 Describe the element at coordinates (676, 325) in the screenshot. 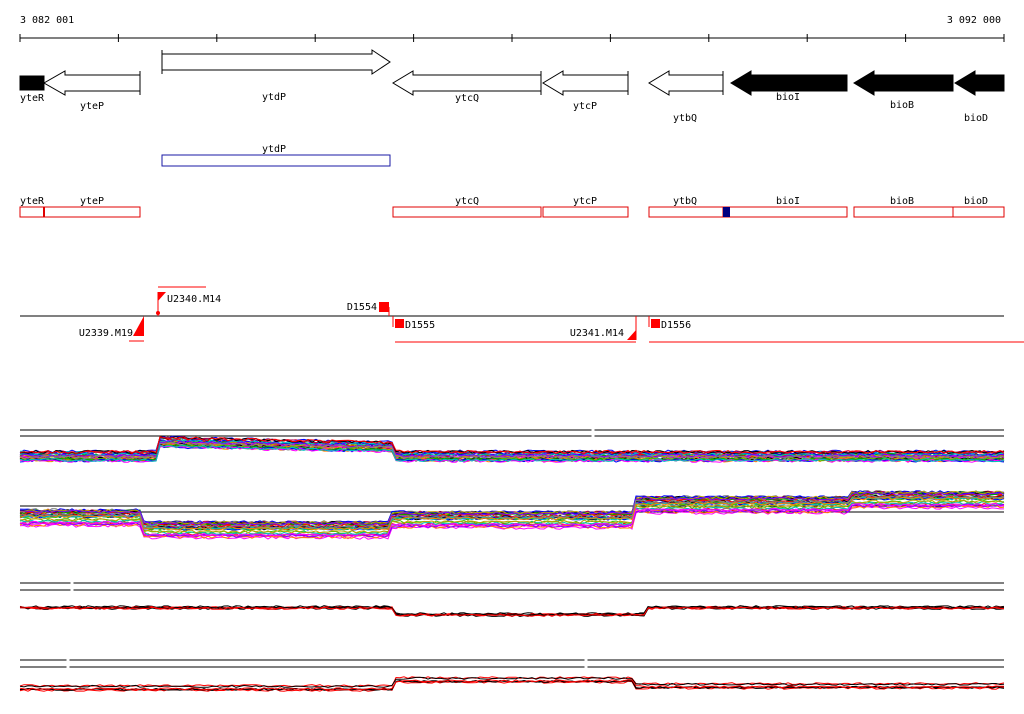

I see `site-label-D1556: D1556` at that location.